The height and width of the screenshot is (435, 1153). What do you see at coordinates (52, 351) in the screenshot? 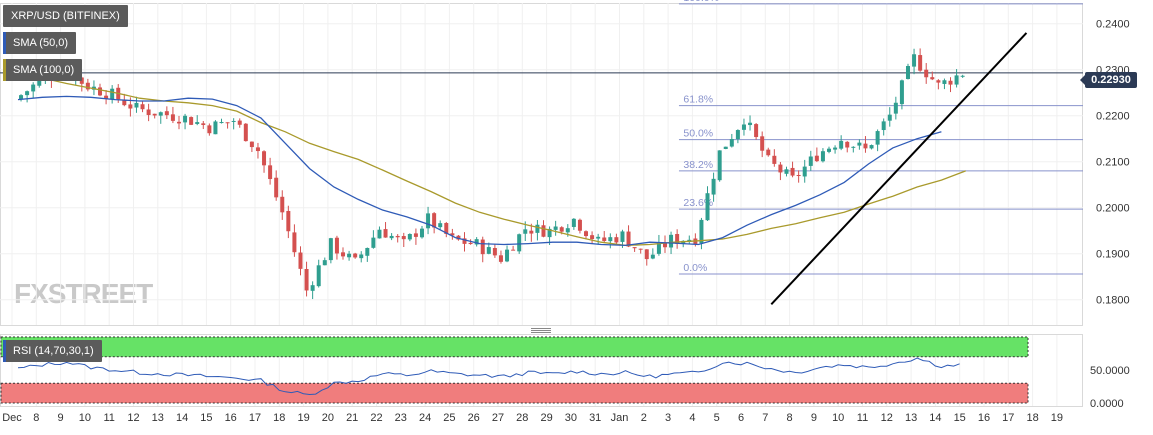
I see `legend-rsi: RSI (14,70,30,1)` at bounding box center [52, 351].